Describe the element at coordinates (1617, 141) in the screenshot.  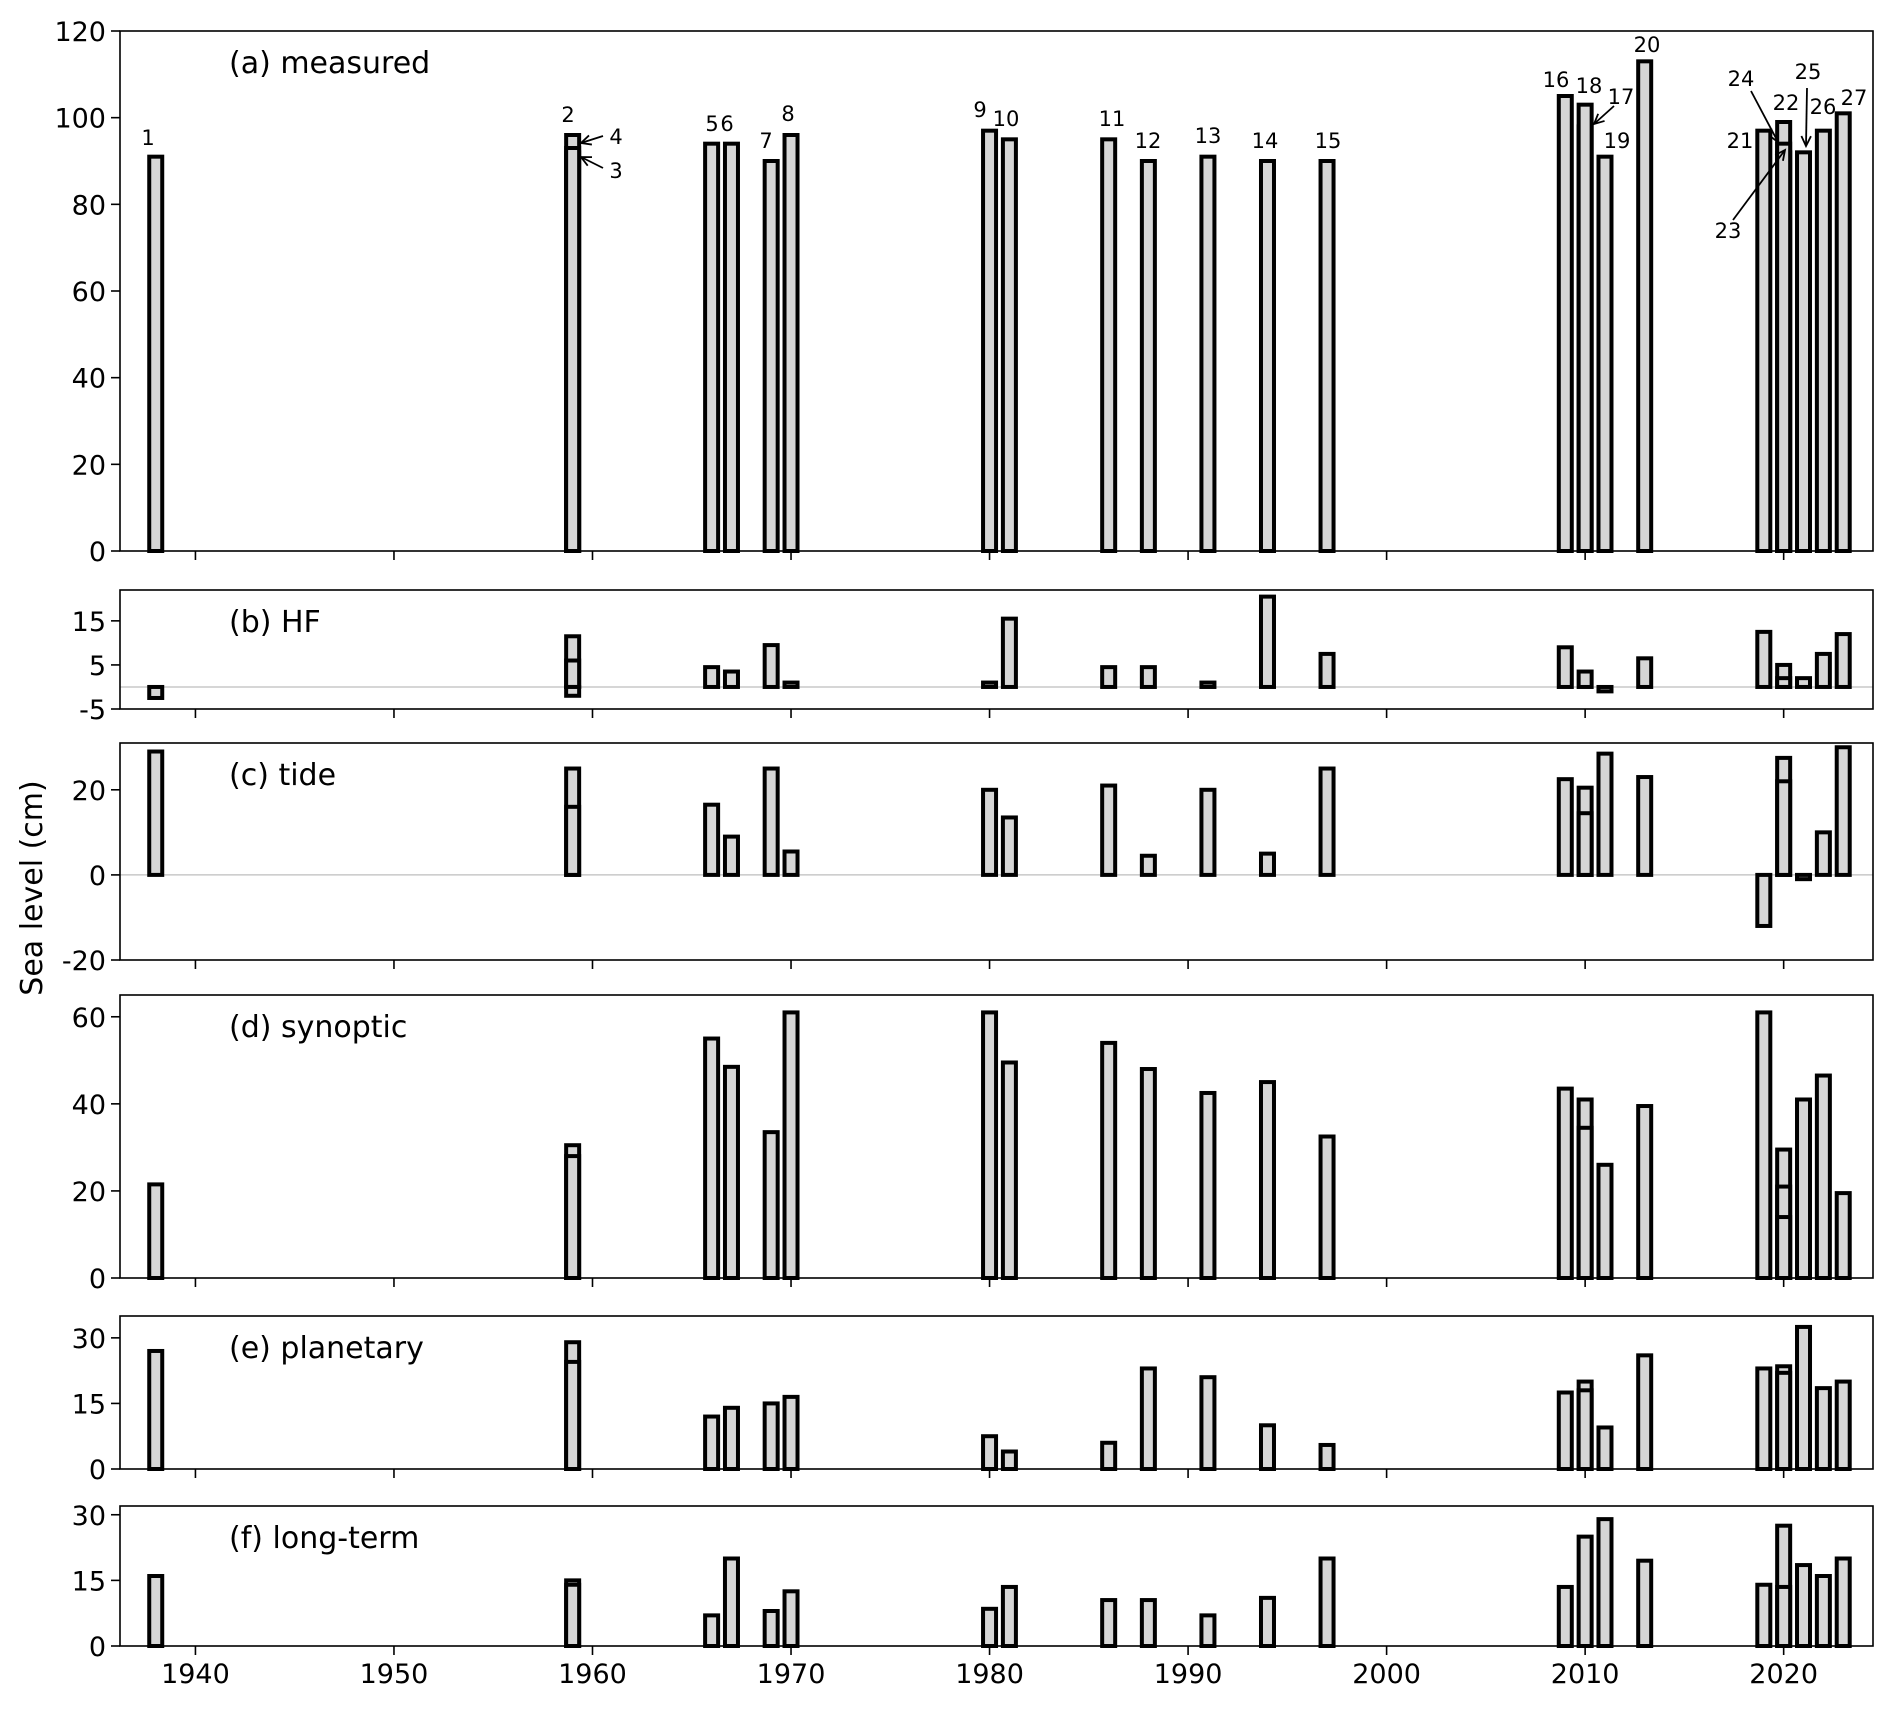
I see `event-label: 19` at that location.